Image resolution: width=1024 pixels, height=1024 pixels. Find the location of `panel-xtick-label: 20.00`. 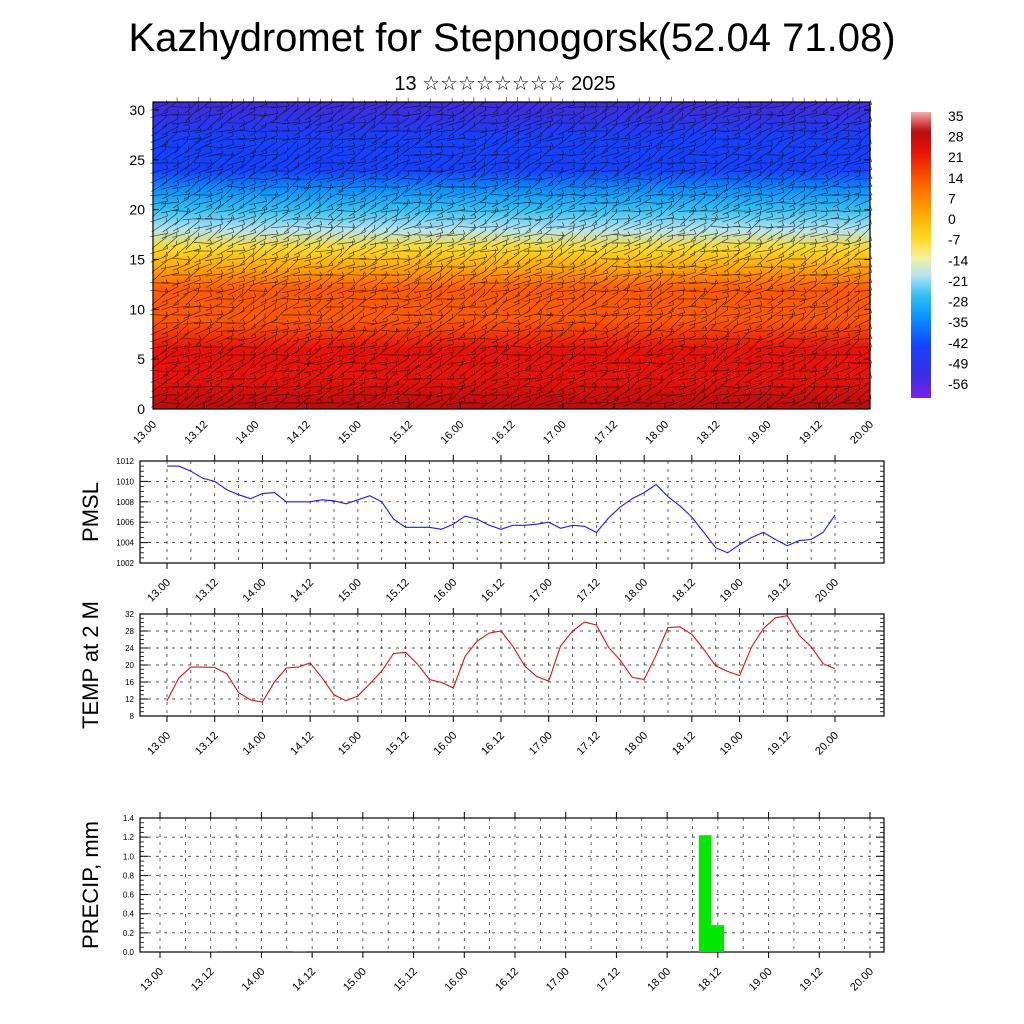

panel-xtick-label: 20.00 is located at coordinates (827, 744).